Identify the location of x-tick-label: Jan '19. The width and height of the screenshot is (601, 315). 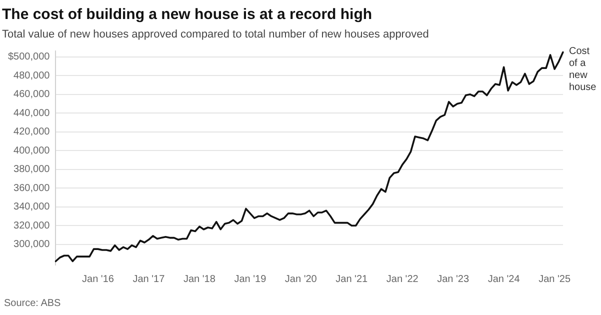
(250, 279).